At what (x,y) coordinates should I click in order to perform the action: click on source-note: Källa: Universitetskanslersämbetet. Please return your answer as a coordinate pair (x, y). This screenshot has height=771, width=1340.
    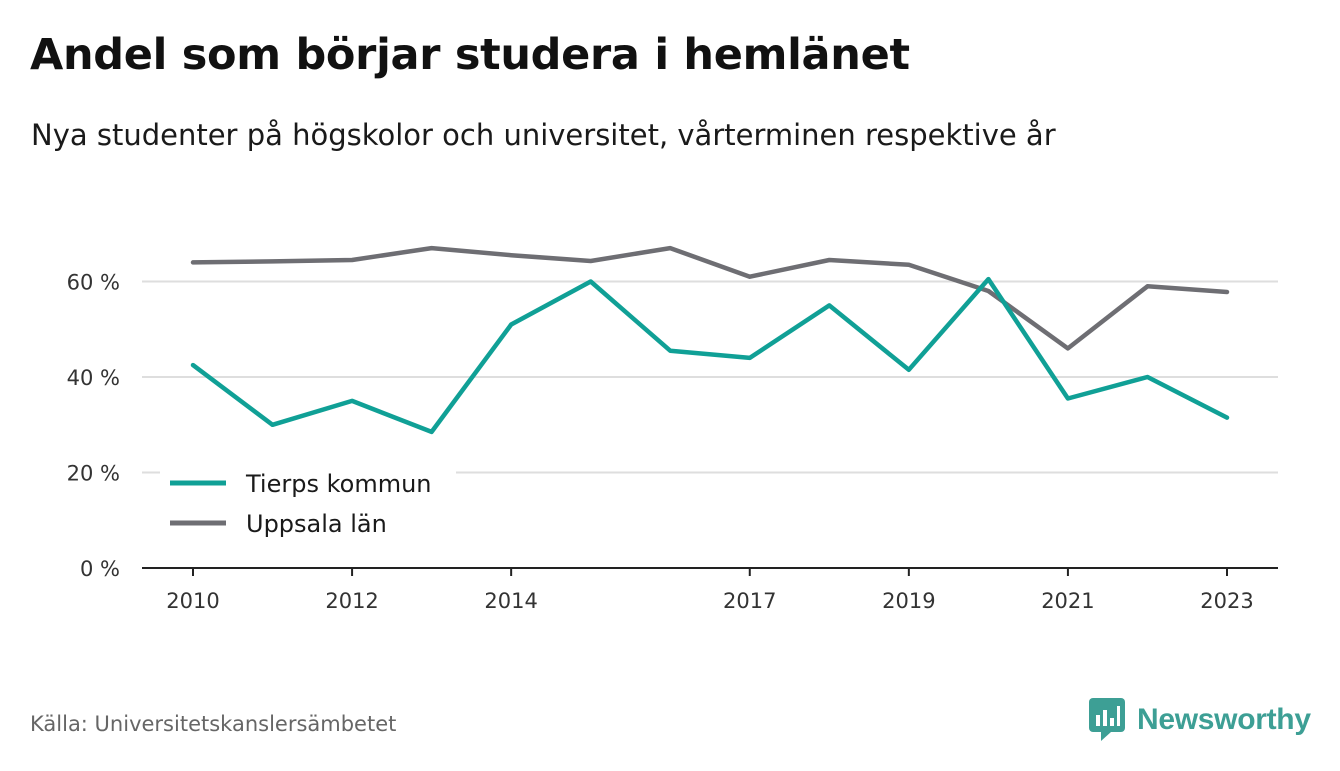
    Looking at the image, I should click on (213, 724).